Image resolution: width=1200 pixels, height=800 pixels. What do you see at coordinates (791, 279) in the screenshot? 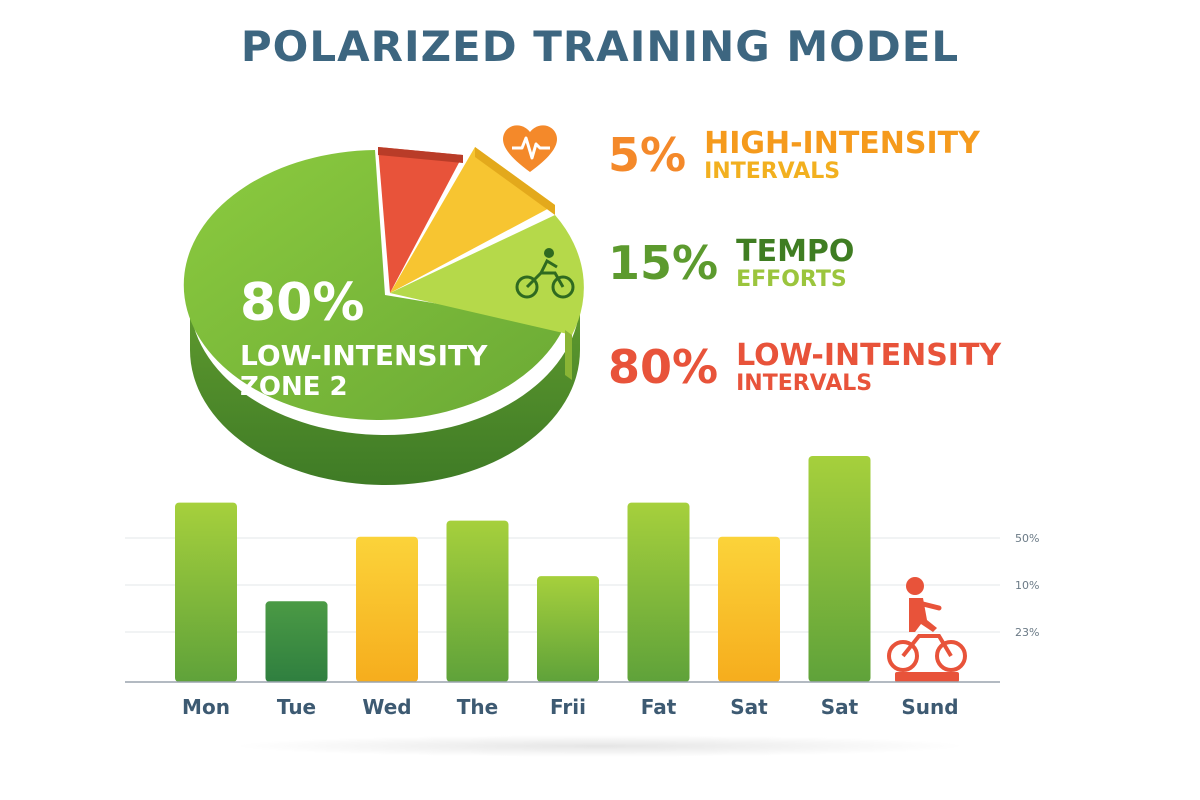
I see `legend-line2: EFFORTS` at bounding box center [791, 279].